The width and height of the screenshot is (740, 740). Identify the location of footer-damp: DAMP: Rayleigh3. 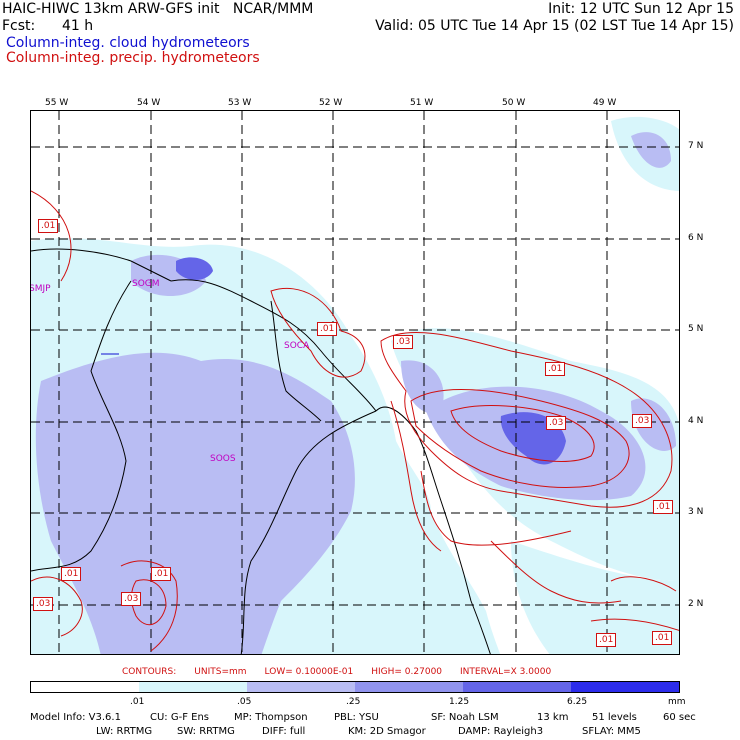
(501, 731).